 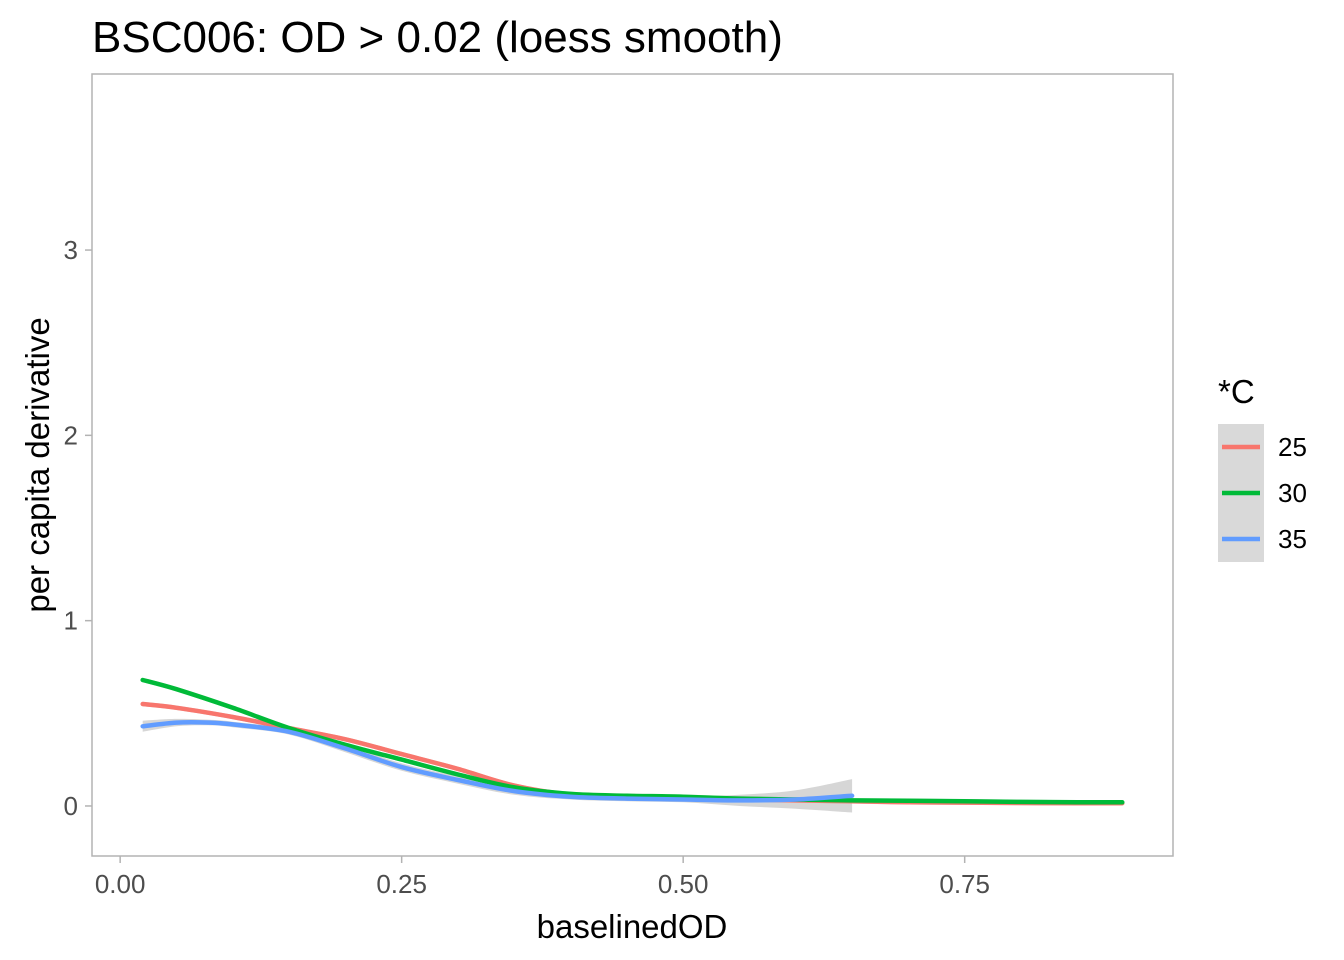 I want to click on legend-title: *C, so click(x=1236, y=391).